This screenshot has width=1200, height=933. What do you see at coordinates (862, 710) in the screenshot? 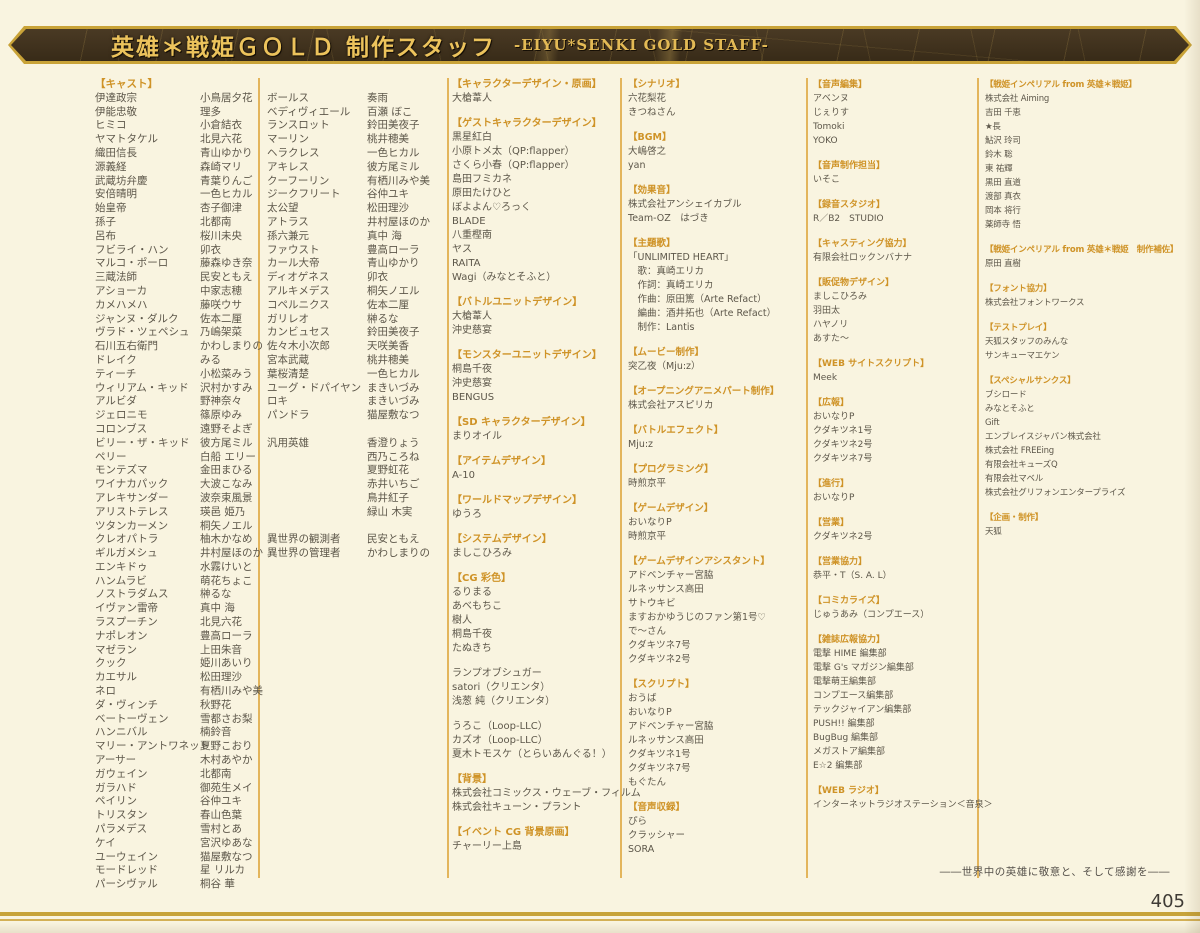
I see `credit-item: テックジャイアン編集部` at bounding box center [862, 710].